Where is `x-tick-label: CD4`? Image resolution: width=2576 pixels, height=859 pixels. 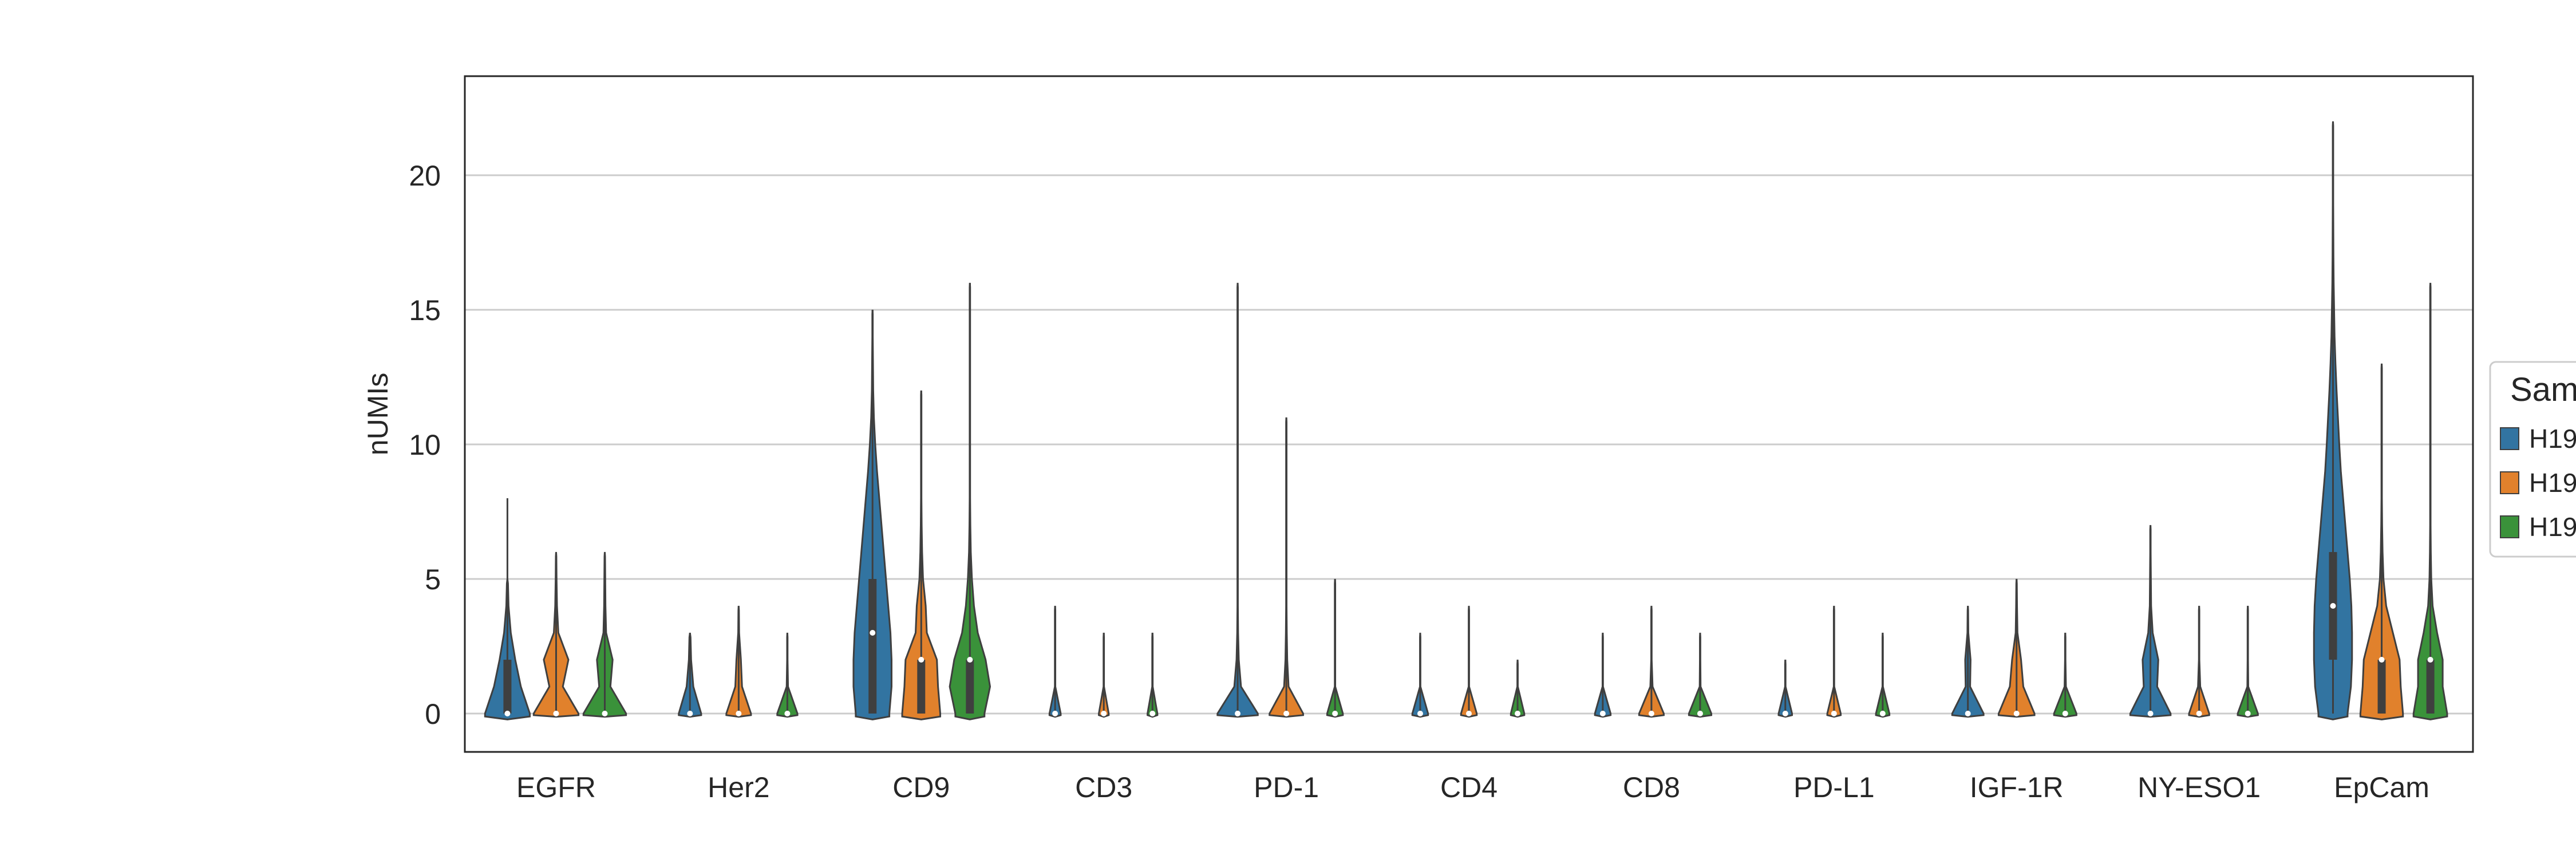
x-tick-label: CD4 is located at coordinates (1469, 787).